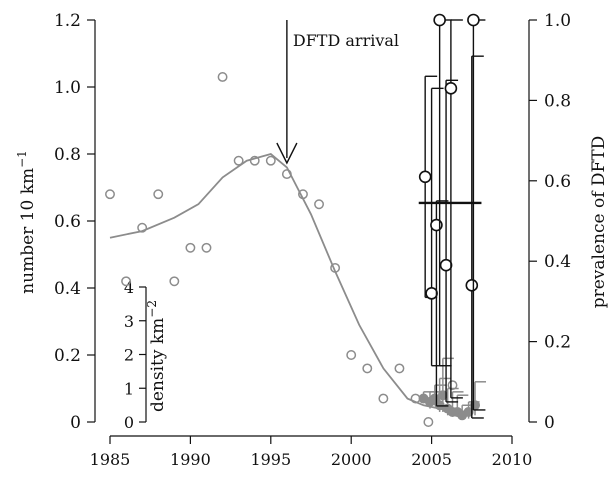  I want to click on right-y-tick-label: 0.4, so click(557, 262).